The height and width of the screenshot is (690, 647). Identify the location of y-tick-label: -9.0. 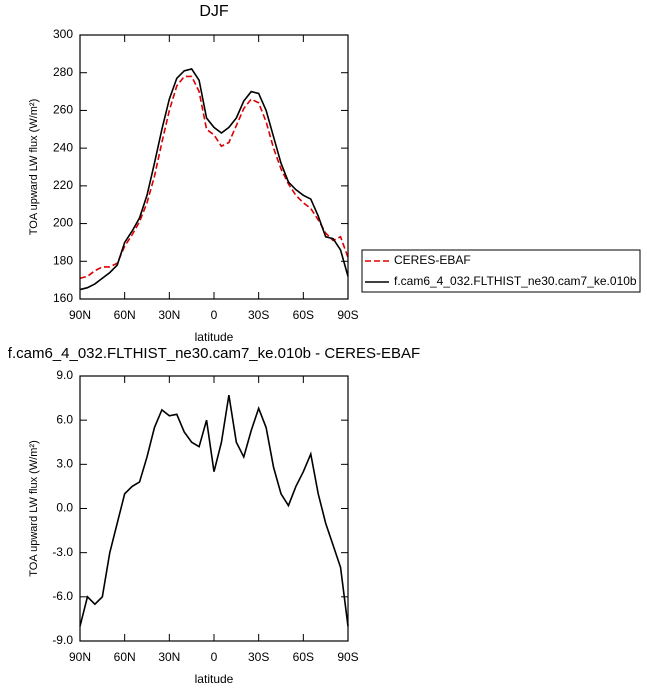
(62, 640).